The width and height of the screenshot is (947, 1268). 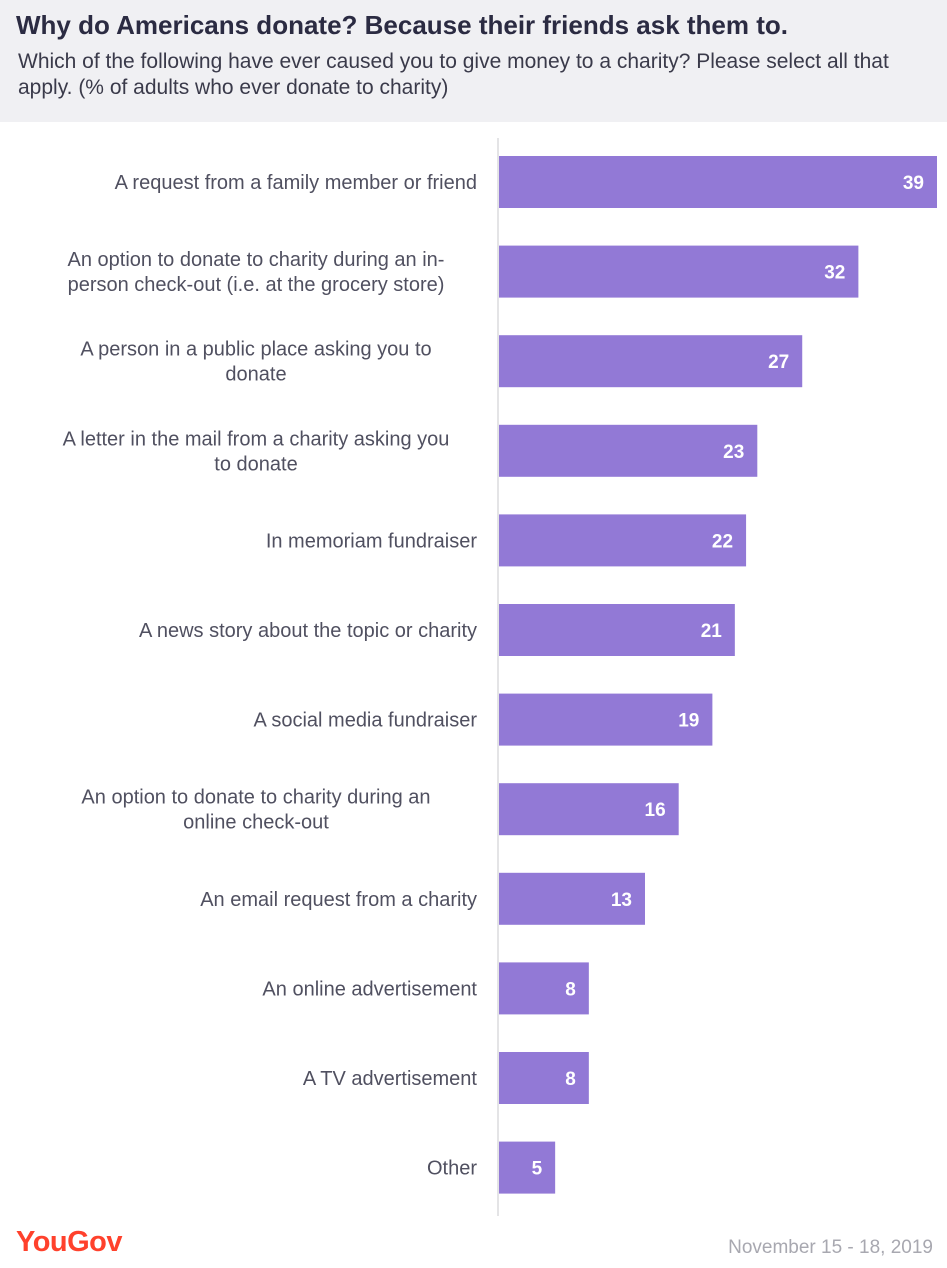 I want to click on bar-value-label: 19, so click(x=688, y=721).